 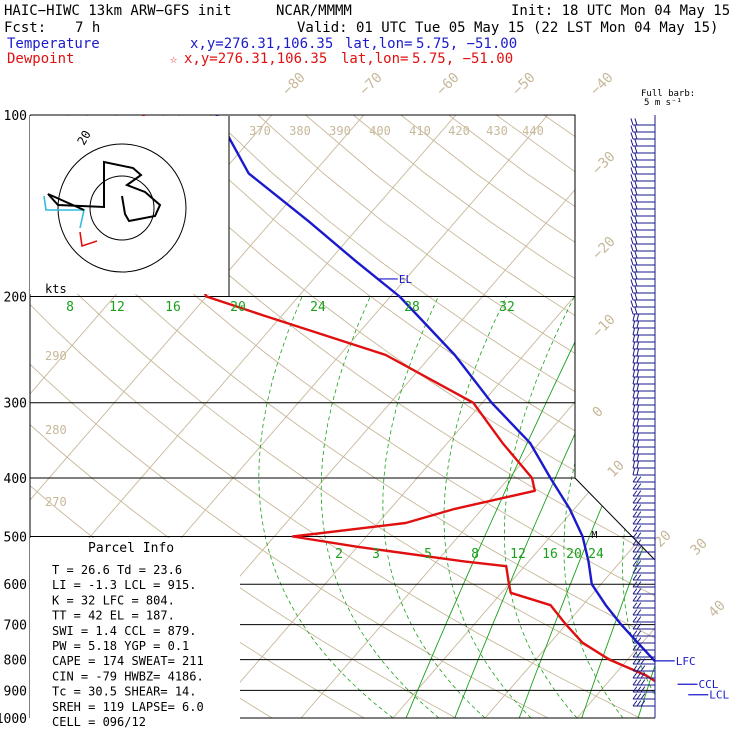 What do you see at coordinates (128, 707) in the screenshot?
I see `parcel-info-row: SREH = 119 LAPSE= 6.0` at bounding box center [128, 707].